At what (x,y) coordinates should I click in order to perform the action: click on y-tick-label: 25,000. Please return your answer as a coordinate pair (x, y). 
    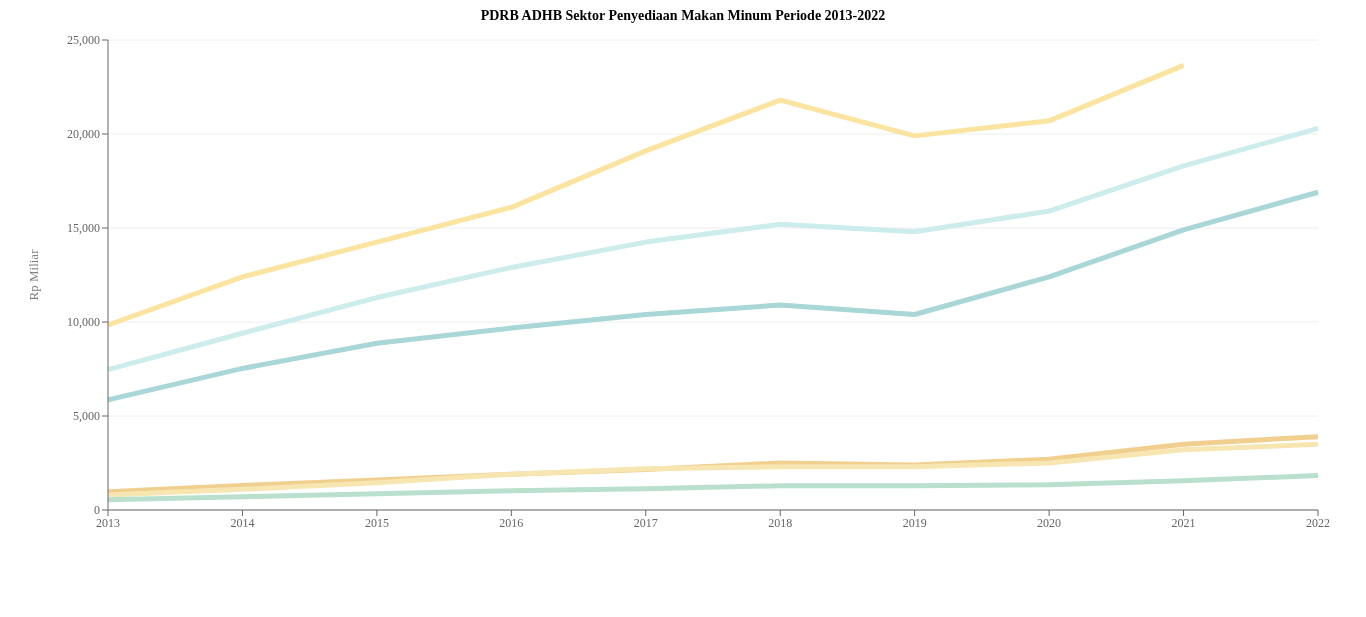
    Looking at the image, I should click on (83, 40).